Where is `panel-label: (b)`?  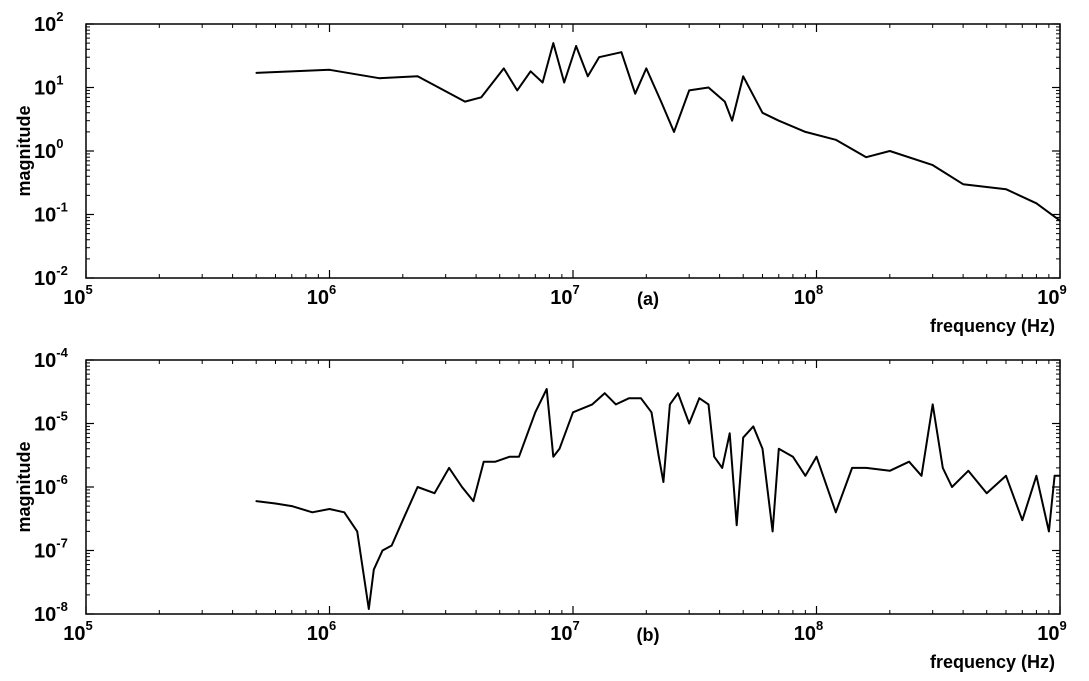 panel-label: (b) is located at coordinates (648, 635).